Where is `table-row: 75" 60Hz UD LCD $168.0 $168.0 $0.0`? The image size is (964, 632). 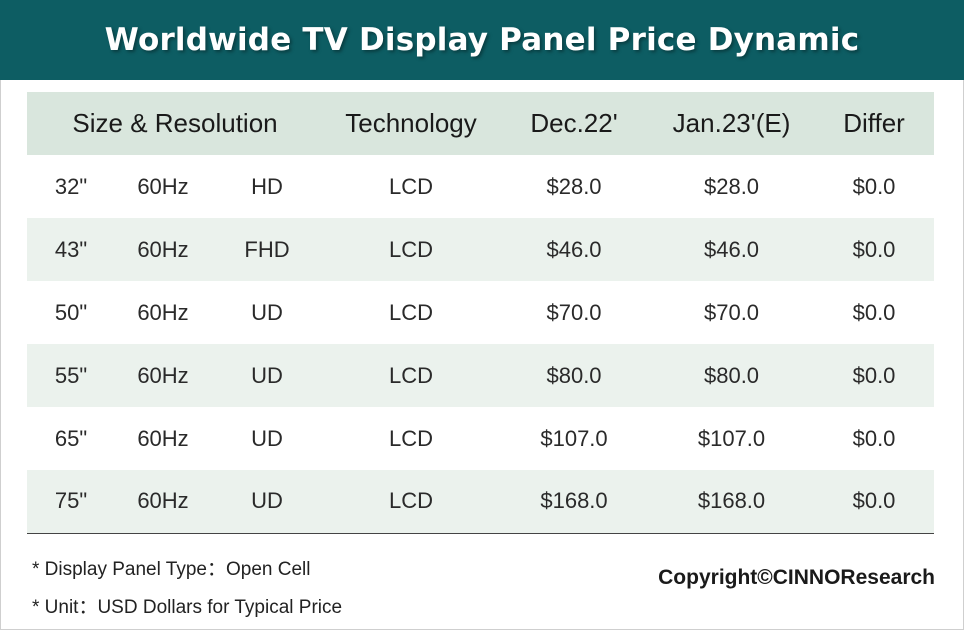 table-row: 75" 60Hz UD LCD $168.0 $168.0 $0.0 is located at coordinates (481, 501).